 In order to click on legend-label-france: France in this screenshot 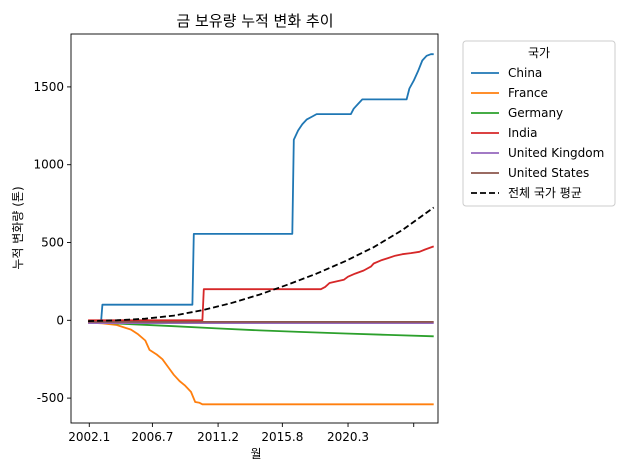, I will do `click(528, 93)`.